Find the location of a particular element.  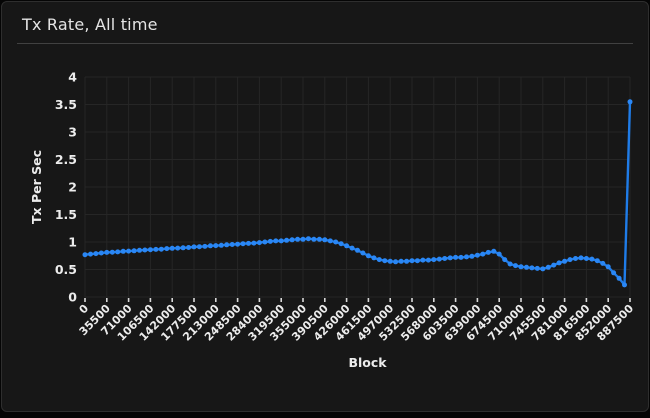

header-divider is located at coordinates (325, 43).